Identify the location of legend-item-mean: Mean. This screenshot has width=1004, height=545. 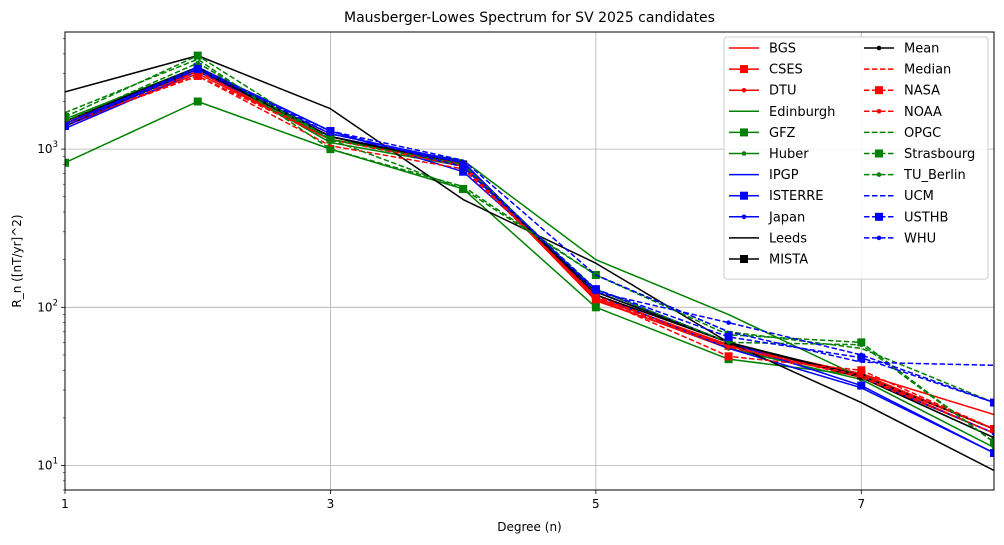
(901, 49).